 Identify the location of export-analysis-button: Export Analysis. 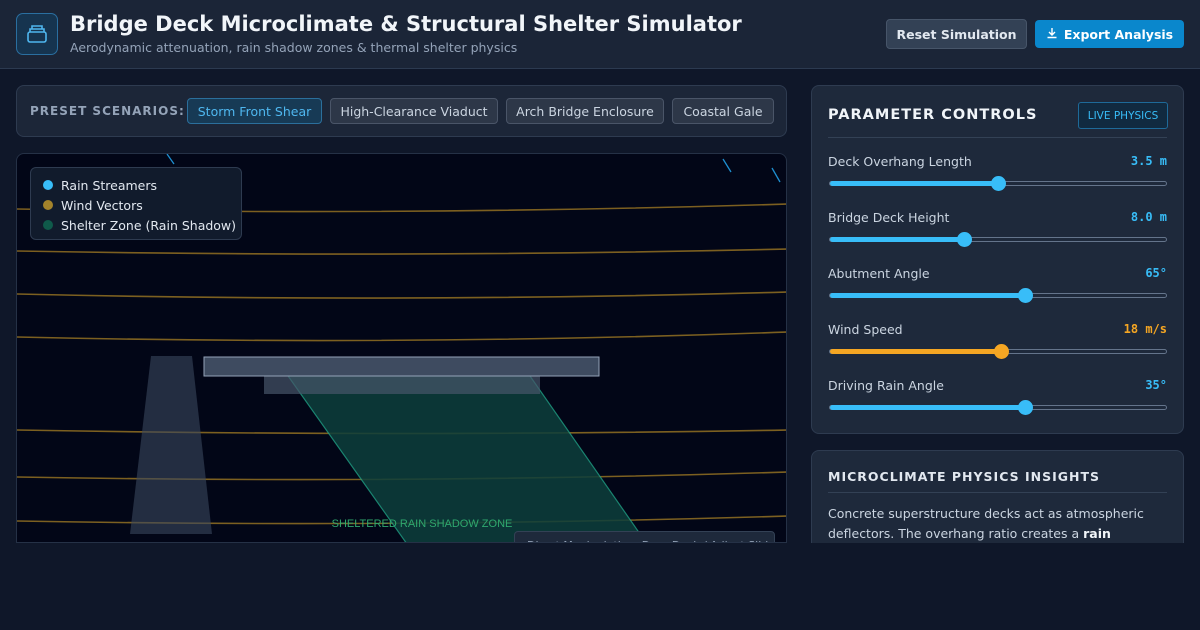
(1109, 34).